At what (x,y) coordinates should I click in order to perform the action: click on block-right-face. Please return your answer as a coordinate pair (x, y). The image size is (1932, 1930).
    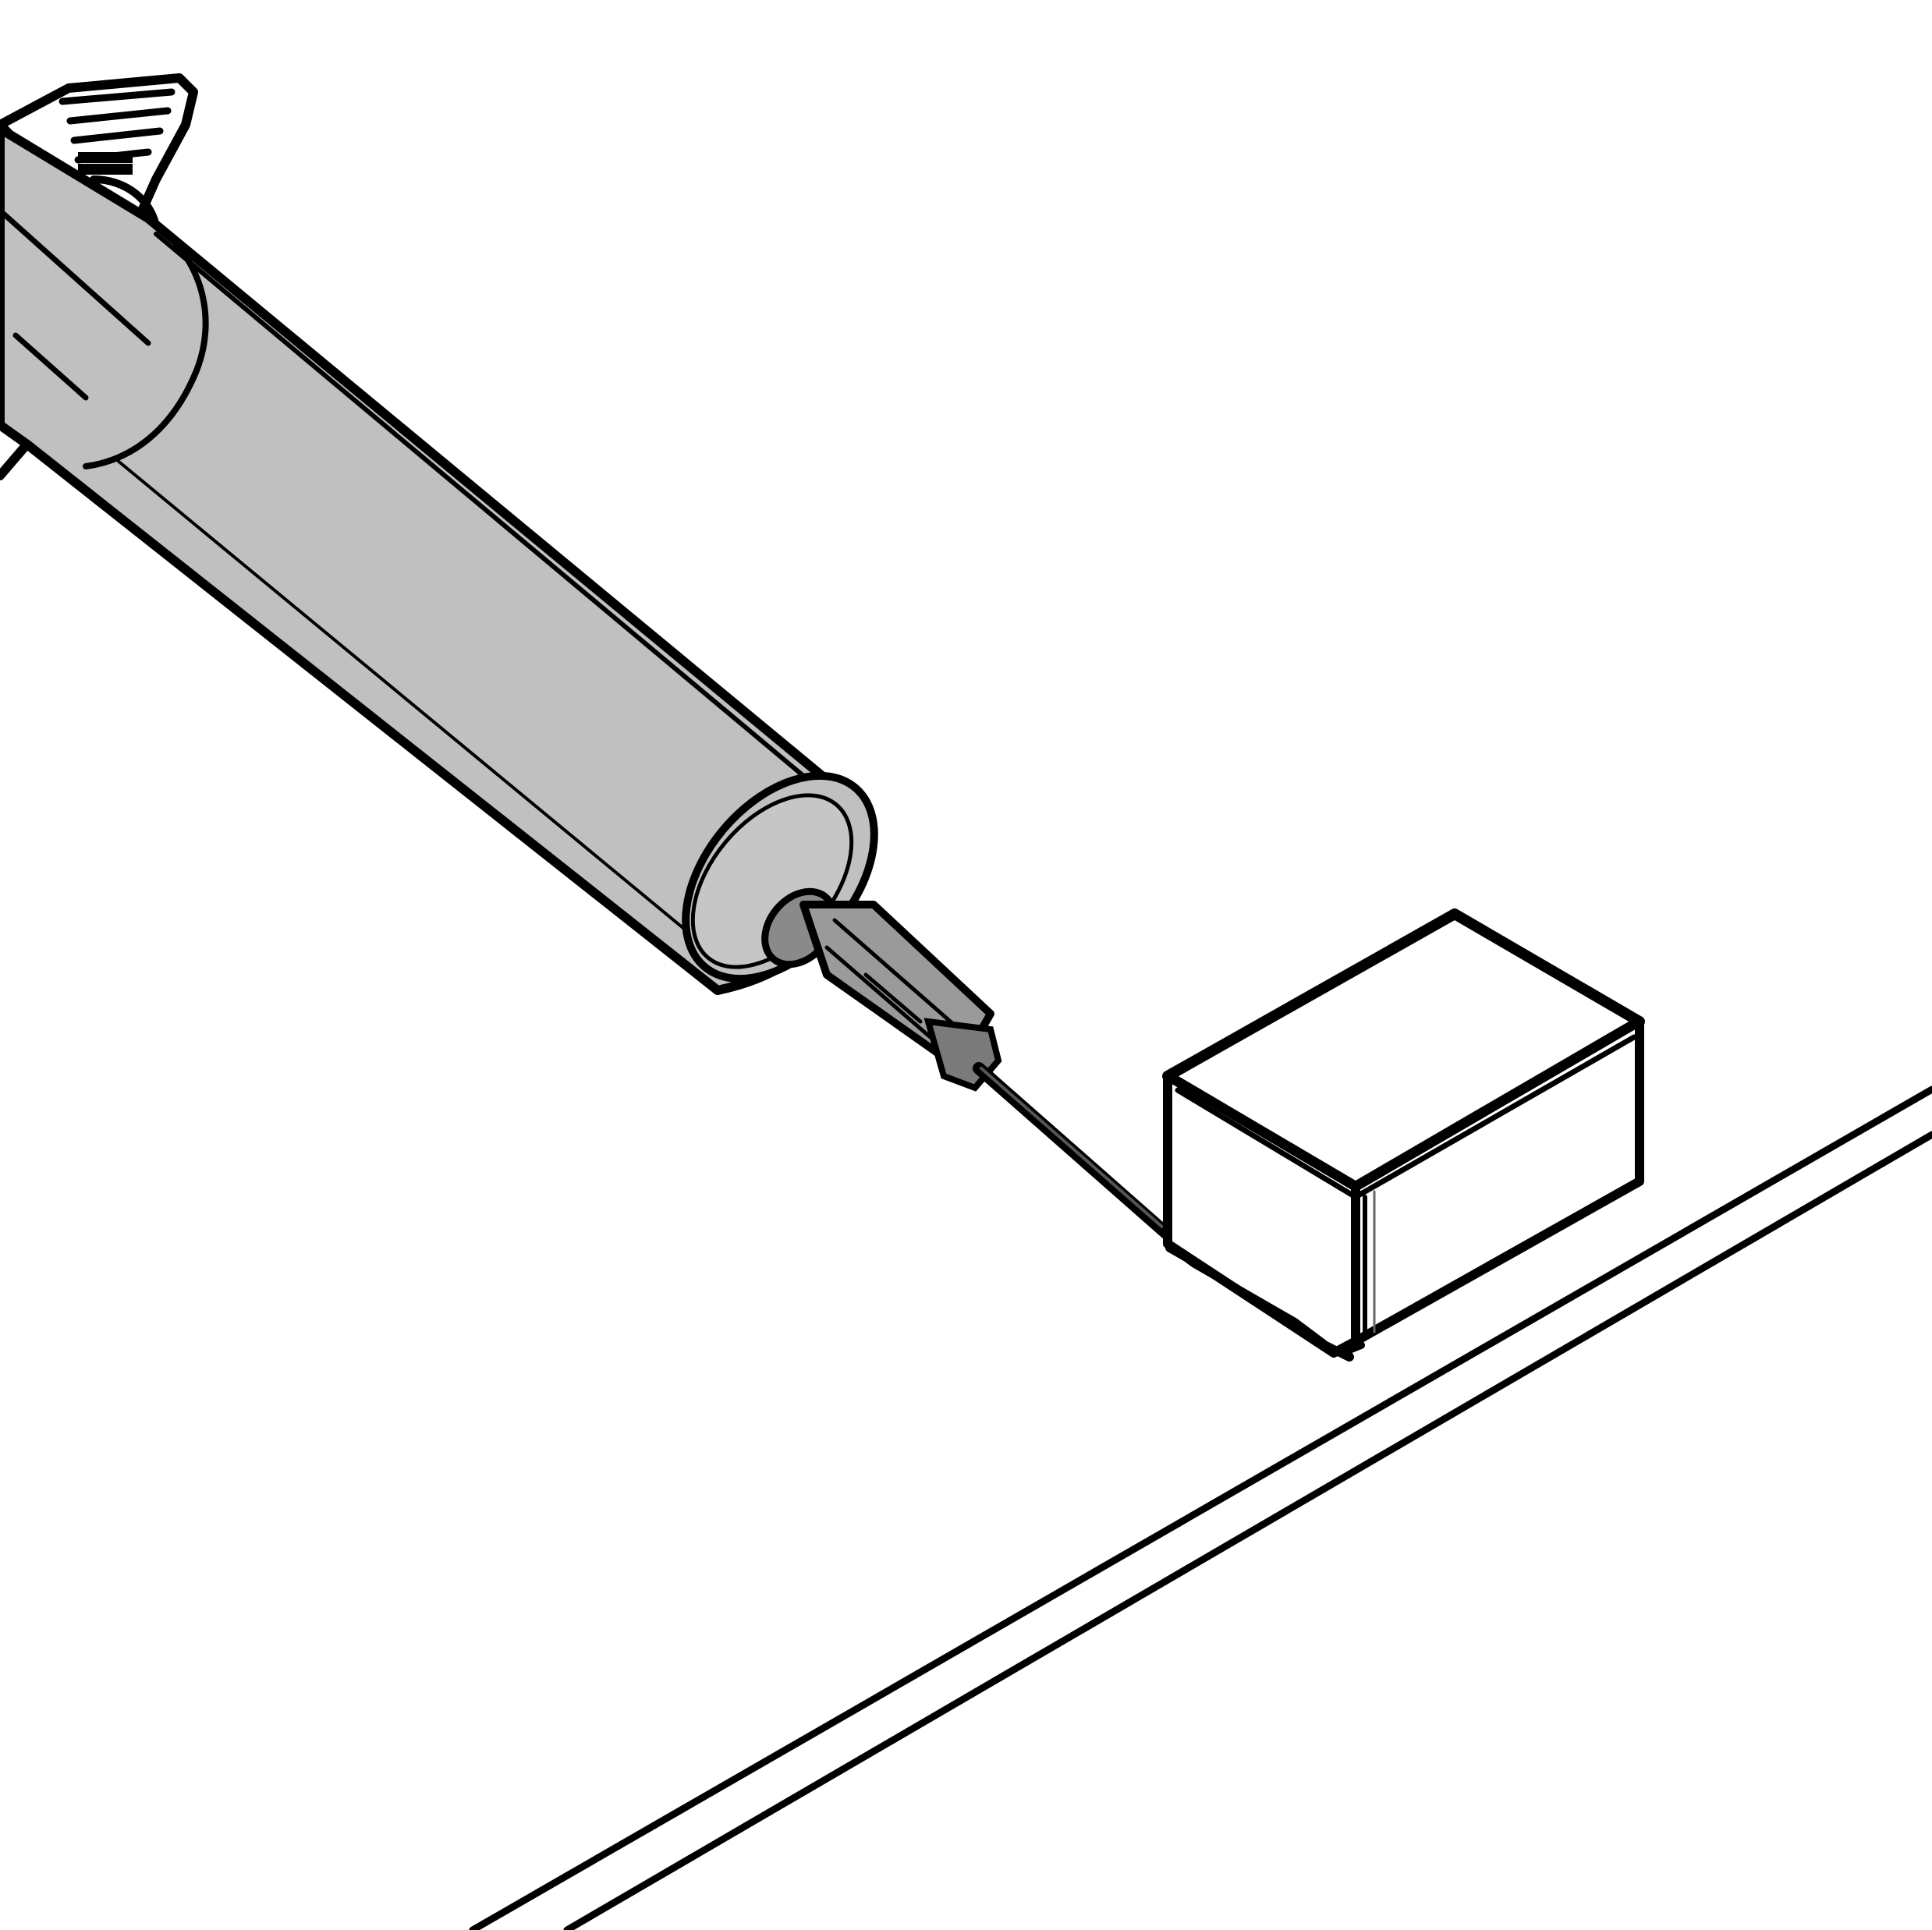
    Looking at the image, I should click on (1498, 1181).